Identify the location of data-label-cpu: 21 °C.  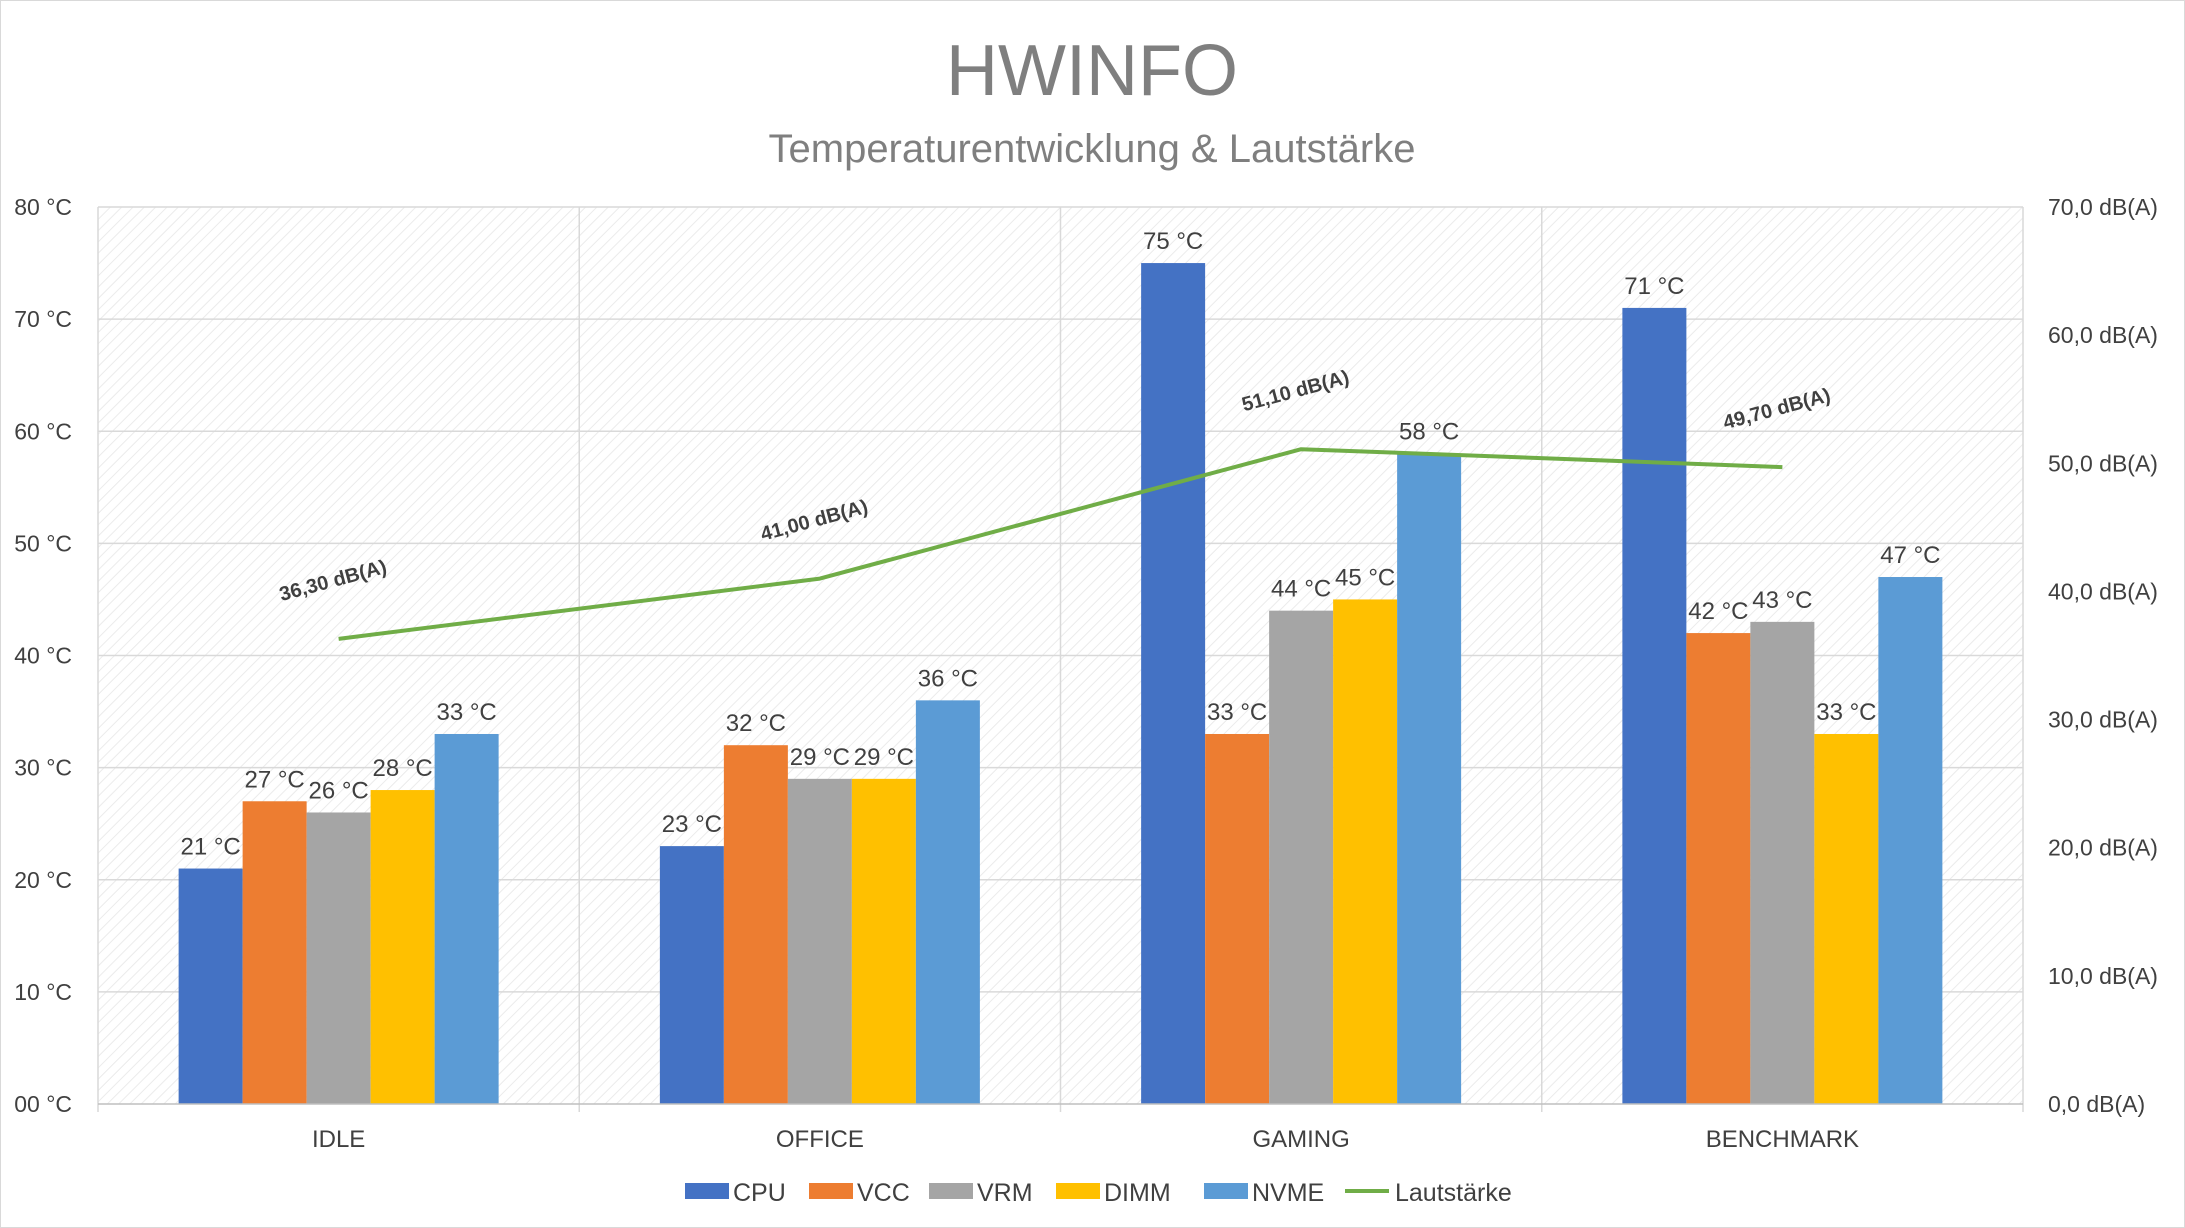
(210, 847).